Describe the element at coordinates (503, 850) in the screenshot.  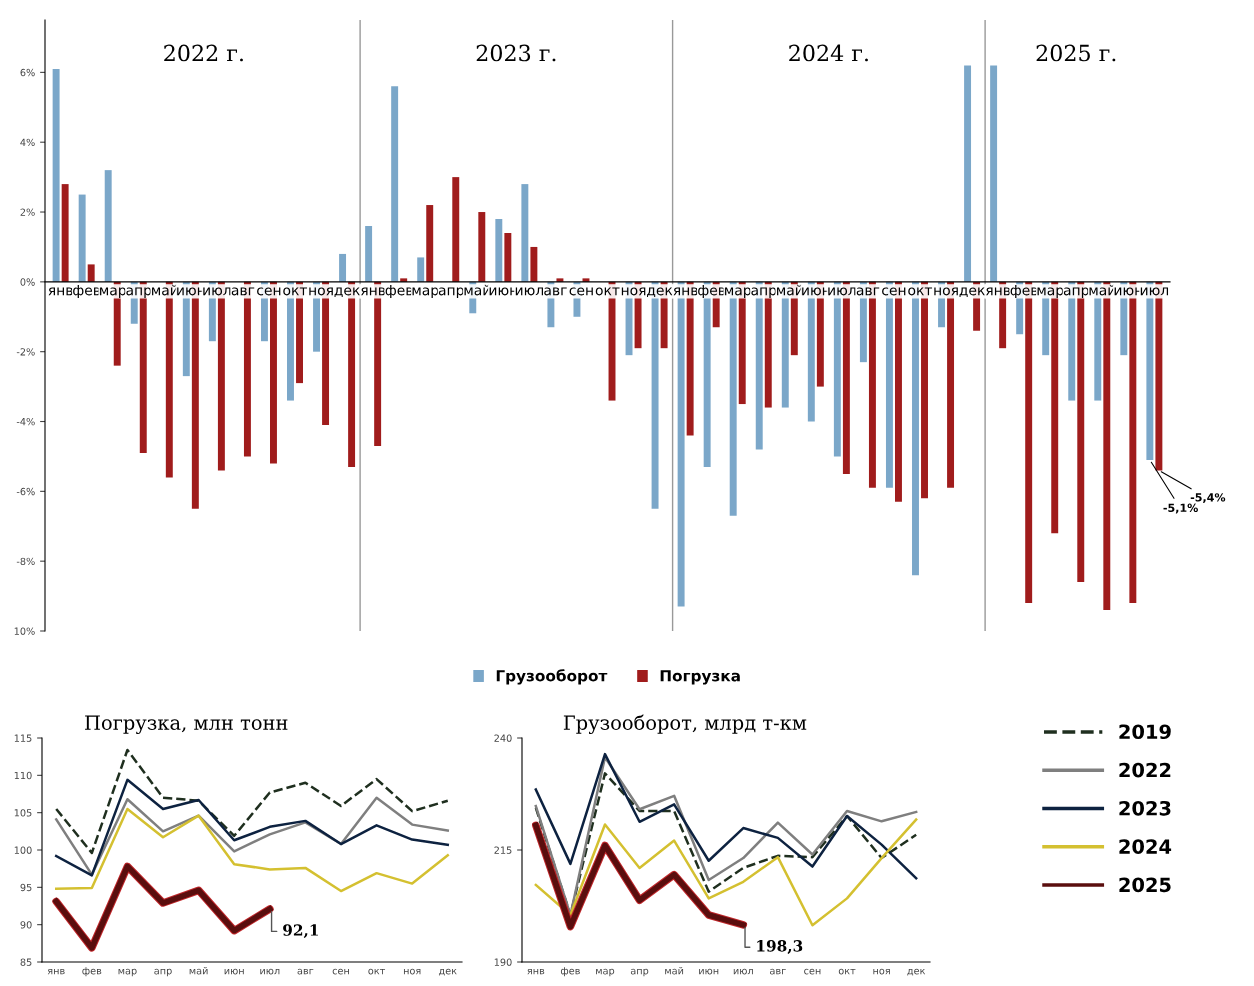
I see `y-tick-label: 215` at that location.